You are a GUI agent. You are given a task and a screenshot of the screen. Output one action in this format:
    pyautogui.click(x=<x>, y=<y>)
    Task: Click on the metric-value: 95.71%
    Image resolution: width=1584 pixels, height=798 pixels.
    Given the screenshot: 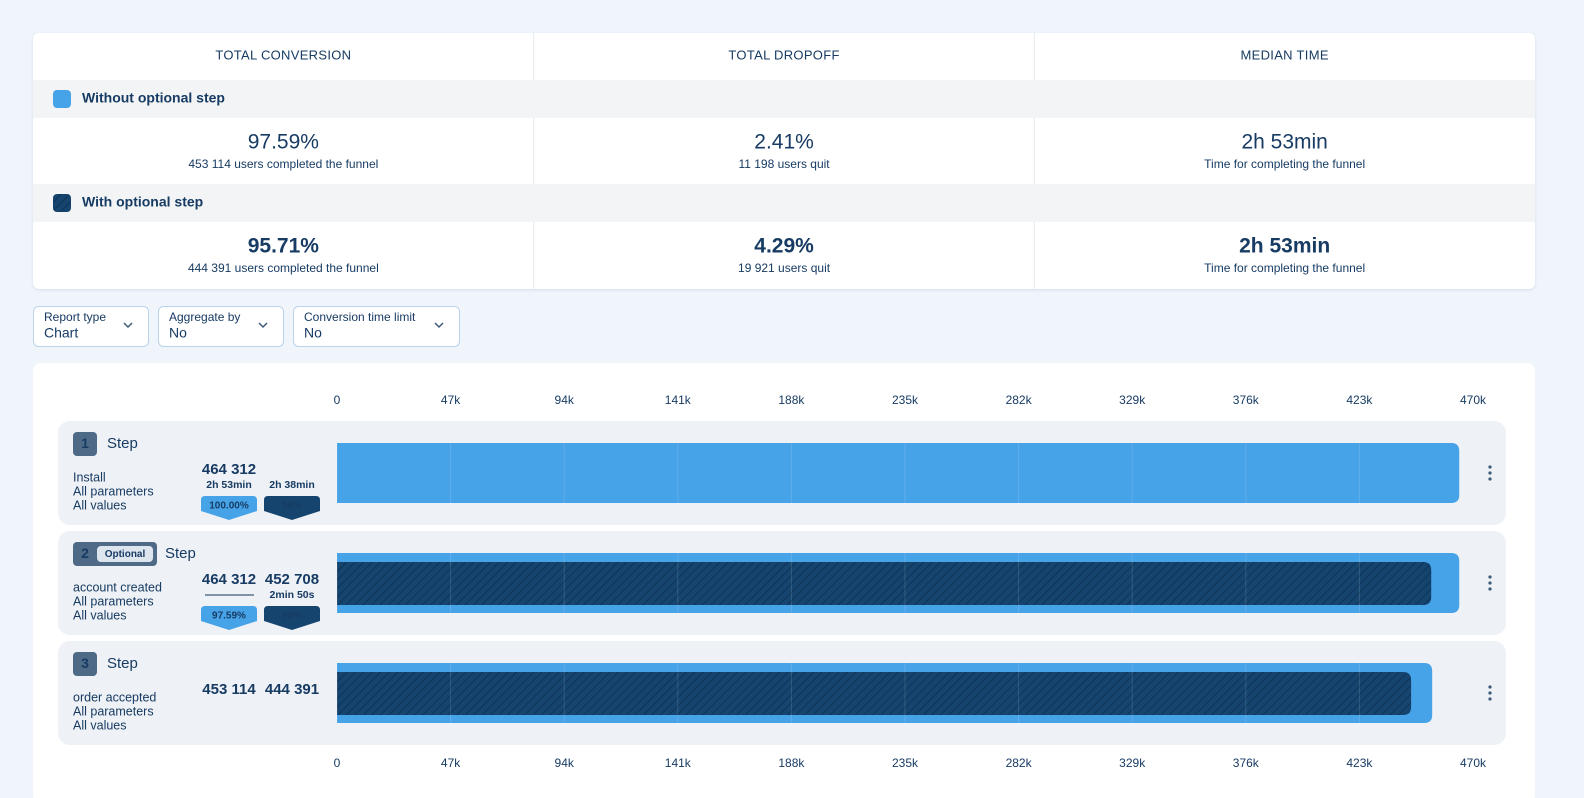 What is the action you would take?
    pyautogui.click(x=284, y=246)
    